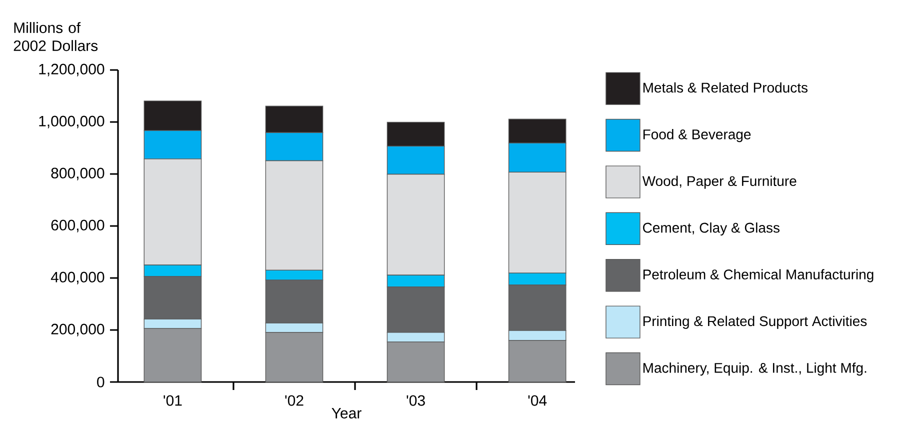 This screenshot has width=916, height=427. Describe the element at coordinates (711, 229) in the screenshot. I see `legend-label: Cement, Clay & Glass` at that location.